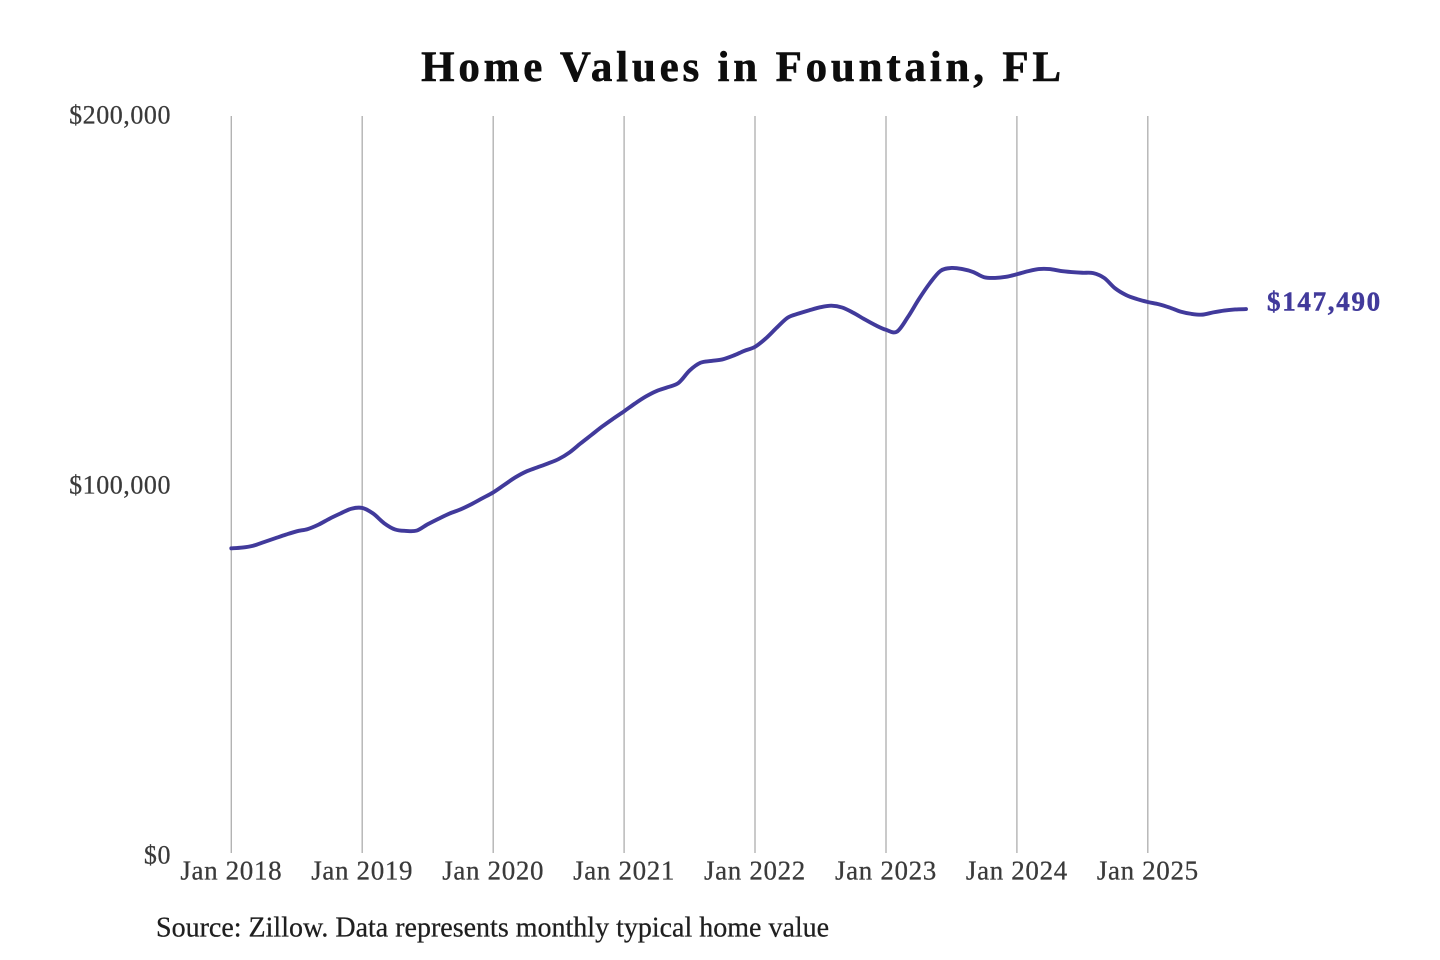  What do you see at coordinates (231, 871) in the screenshot?
I see `svg-text: Jan 2018` at bounding box center [231, 871].